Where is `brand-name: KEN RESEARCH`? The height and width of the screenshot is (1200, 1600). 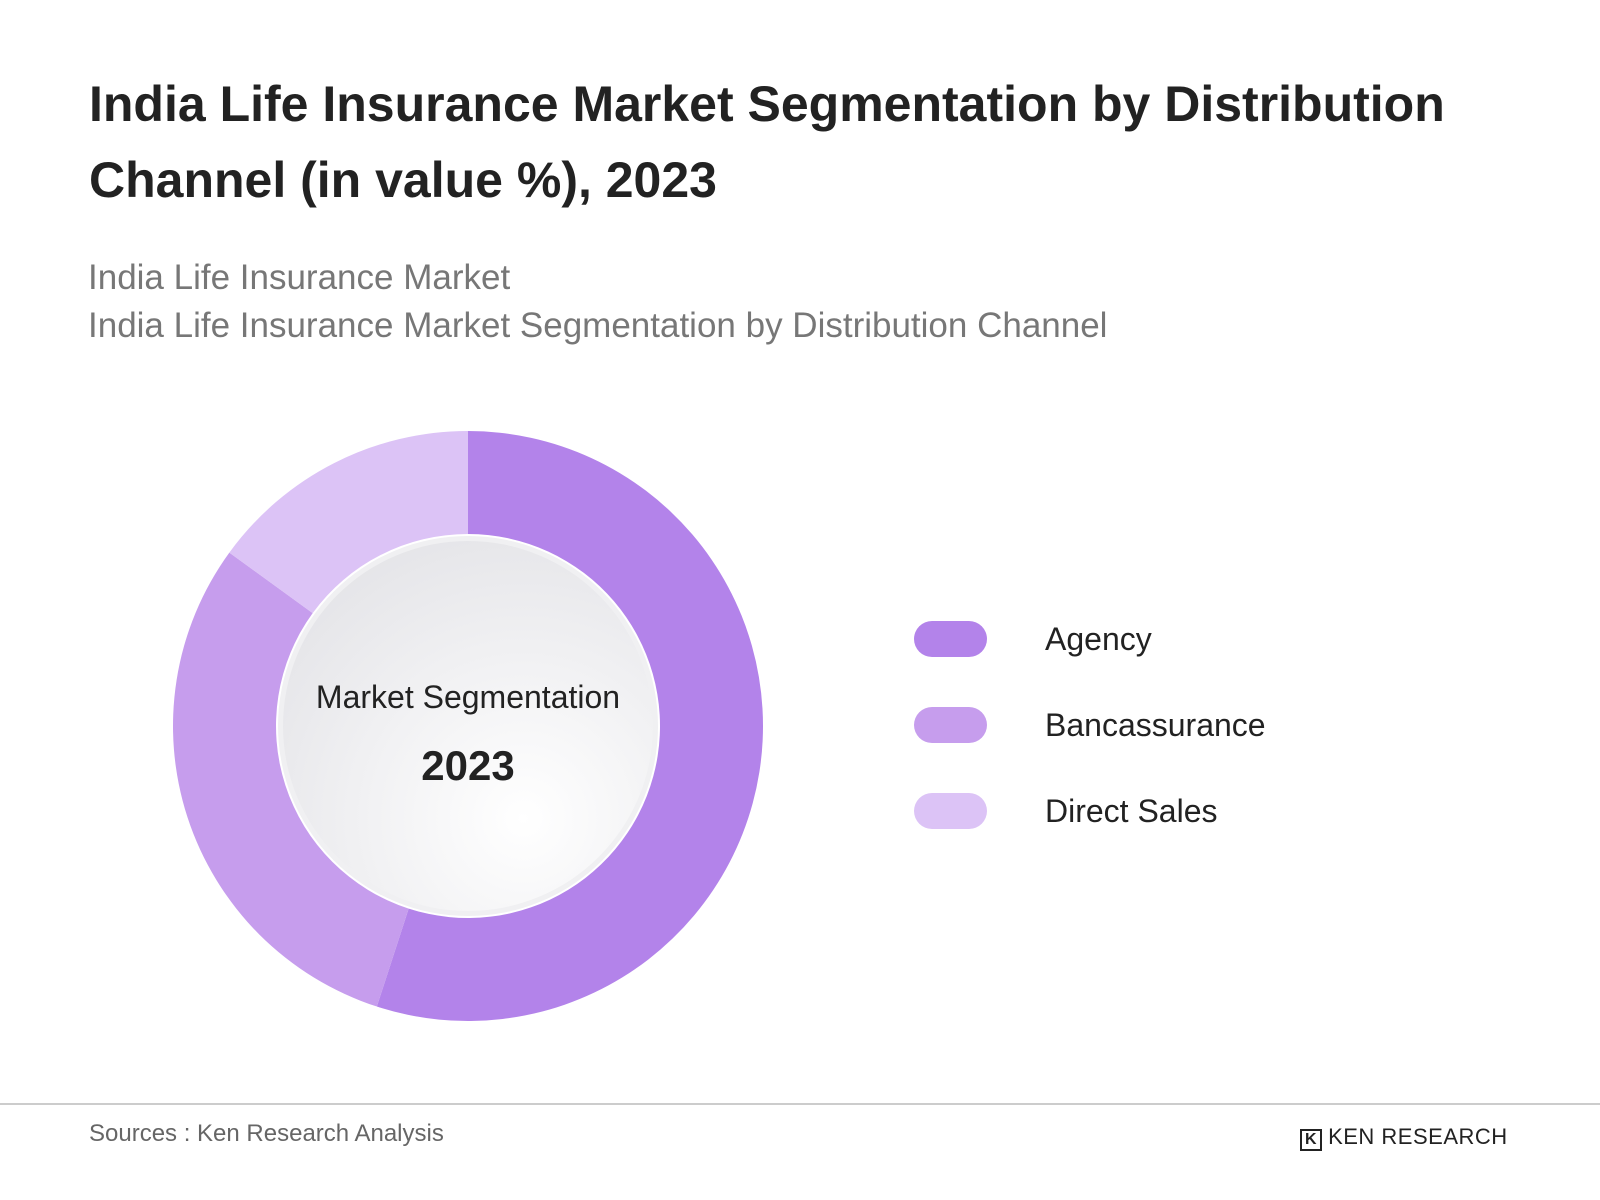
brand-name: KEN RESEARCH is located at coordinates (1418, 1136).